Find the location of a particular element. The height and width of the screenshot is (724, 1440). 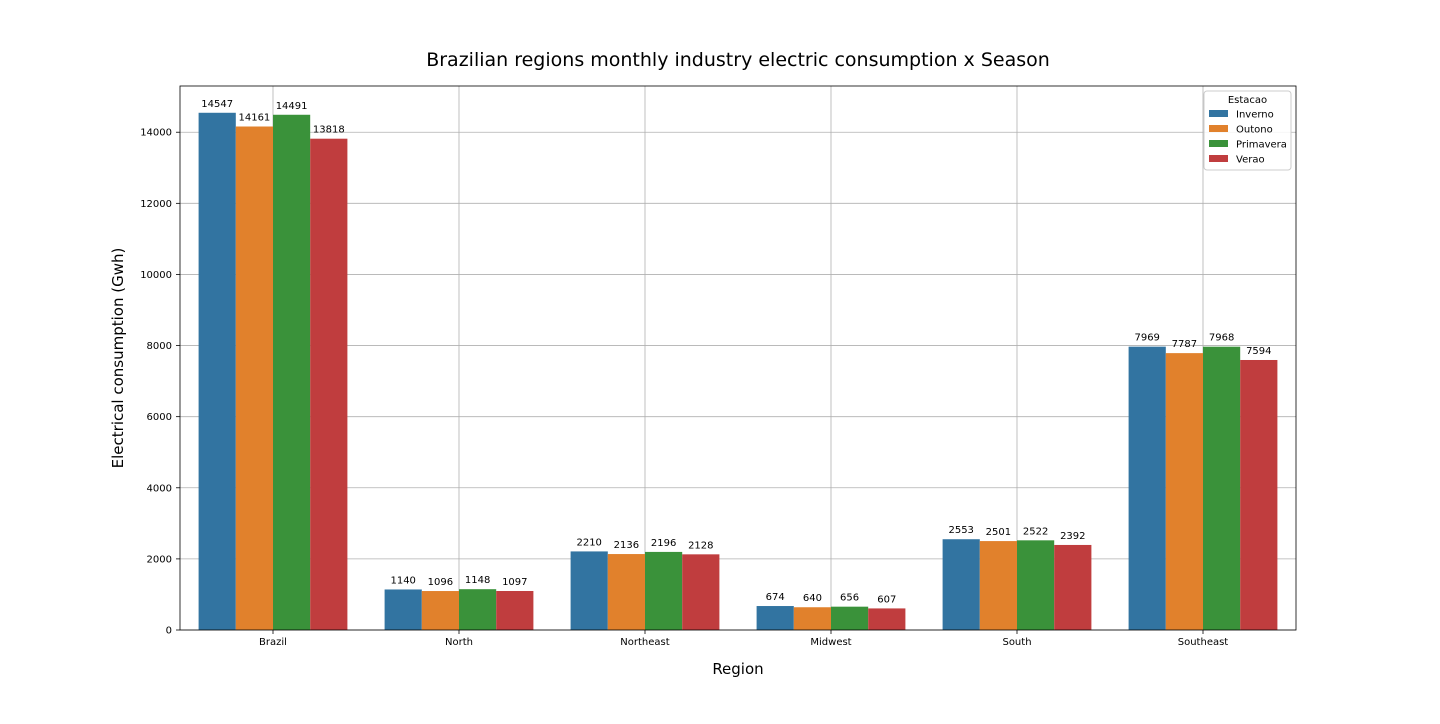

data-label: 14491 is located at coordinates (292, 106).